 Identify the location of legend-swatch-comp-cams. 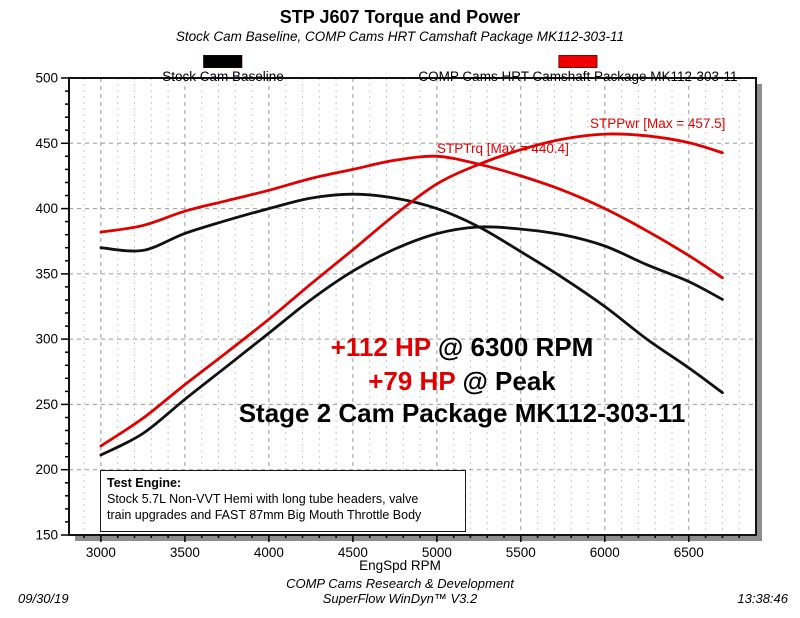
(578, 61).